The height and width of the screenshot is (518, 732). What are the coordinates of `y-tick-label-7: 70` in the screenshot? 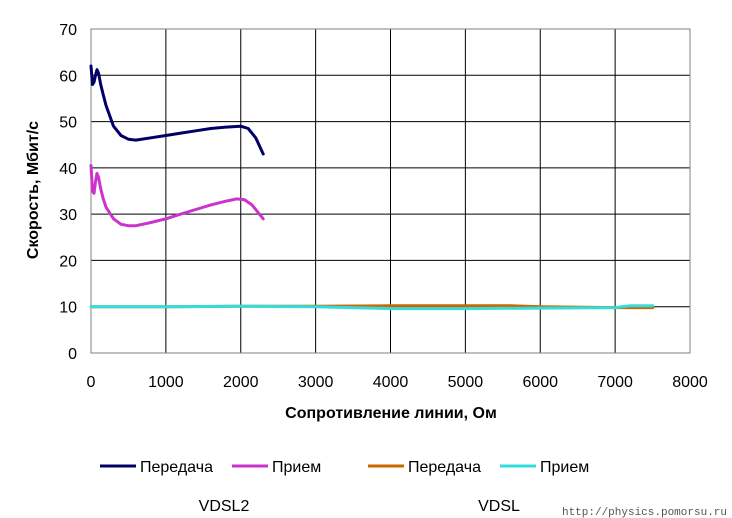 It's located at (68, 30).